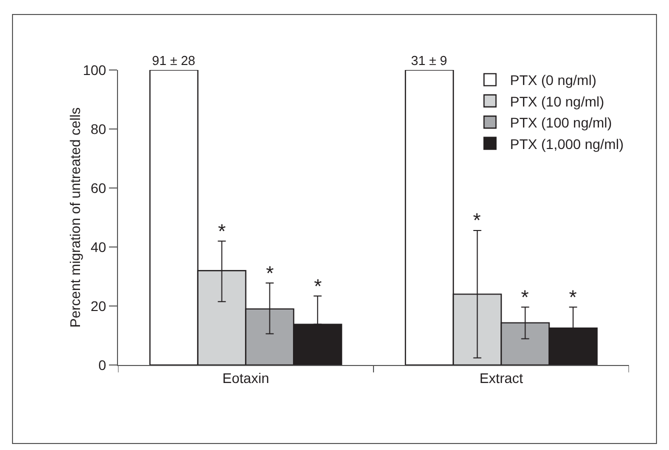 The height and width of the screenshot is (450, 669). I want to click on y-tick-label: 80, so click(98, 128).